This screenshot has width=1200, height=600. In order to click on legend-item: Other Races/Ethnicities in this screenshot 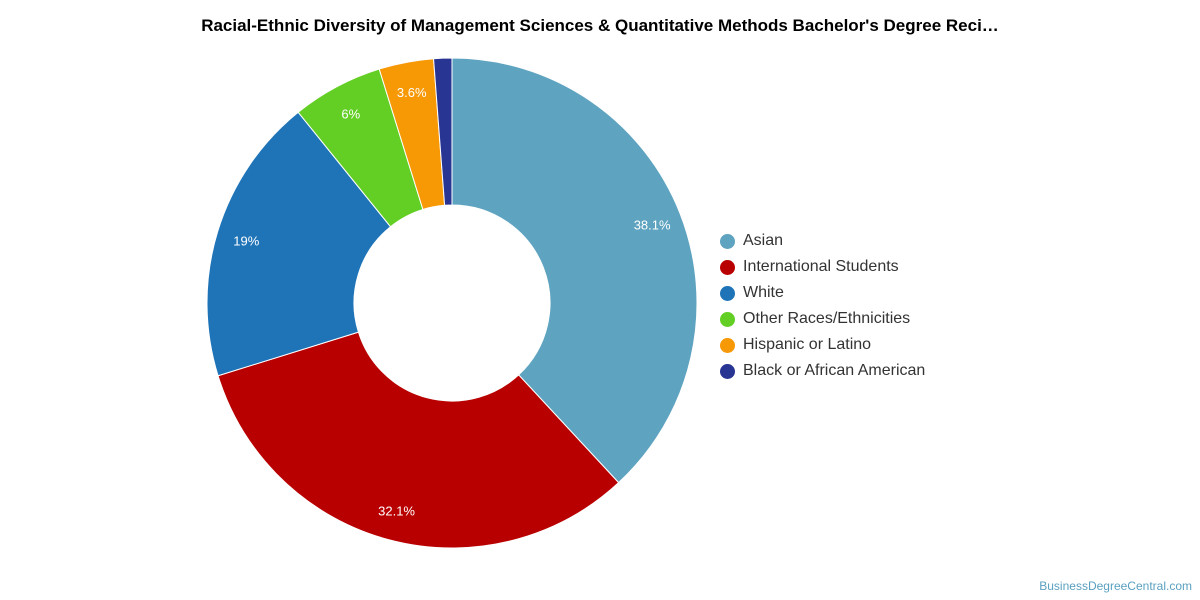, I will do `click(822, 319)`.